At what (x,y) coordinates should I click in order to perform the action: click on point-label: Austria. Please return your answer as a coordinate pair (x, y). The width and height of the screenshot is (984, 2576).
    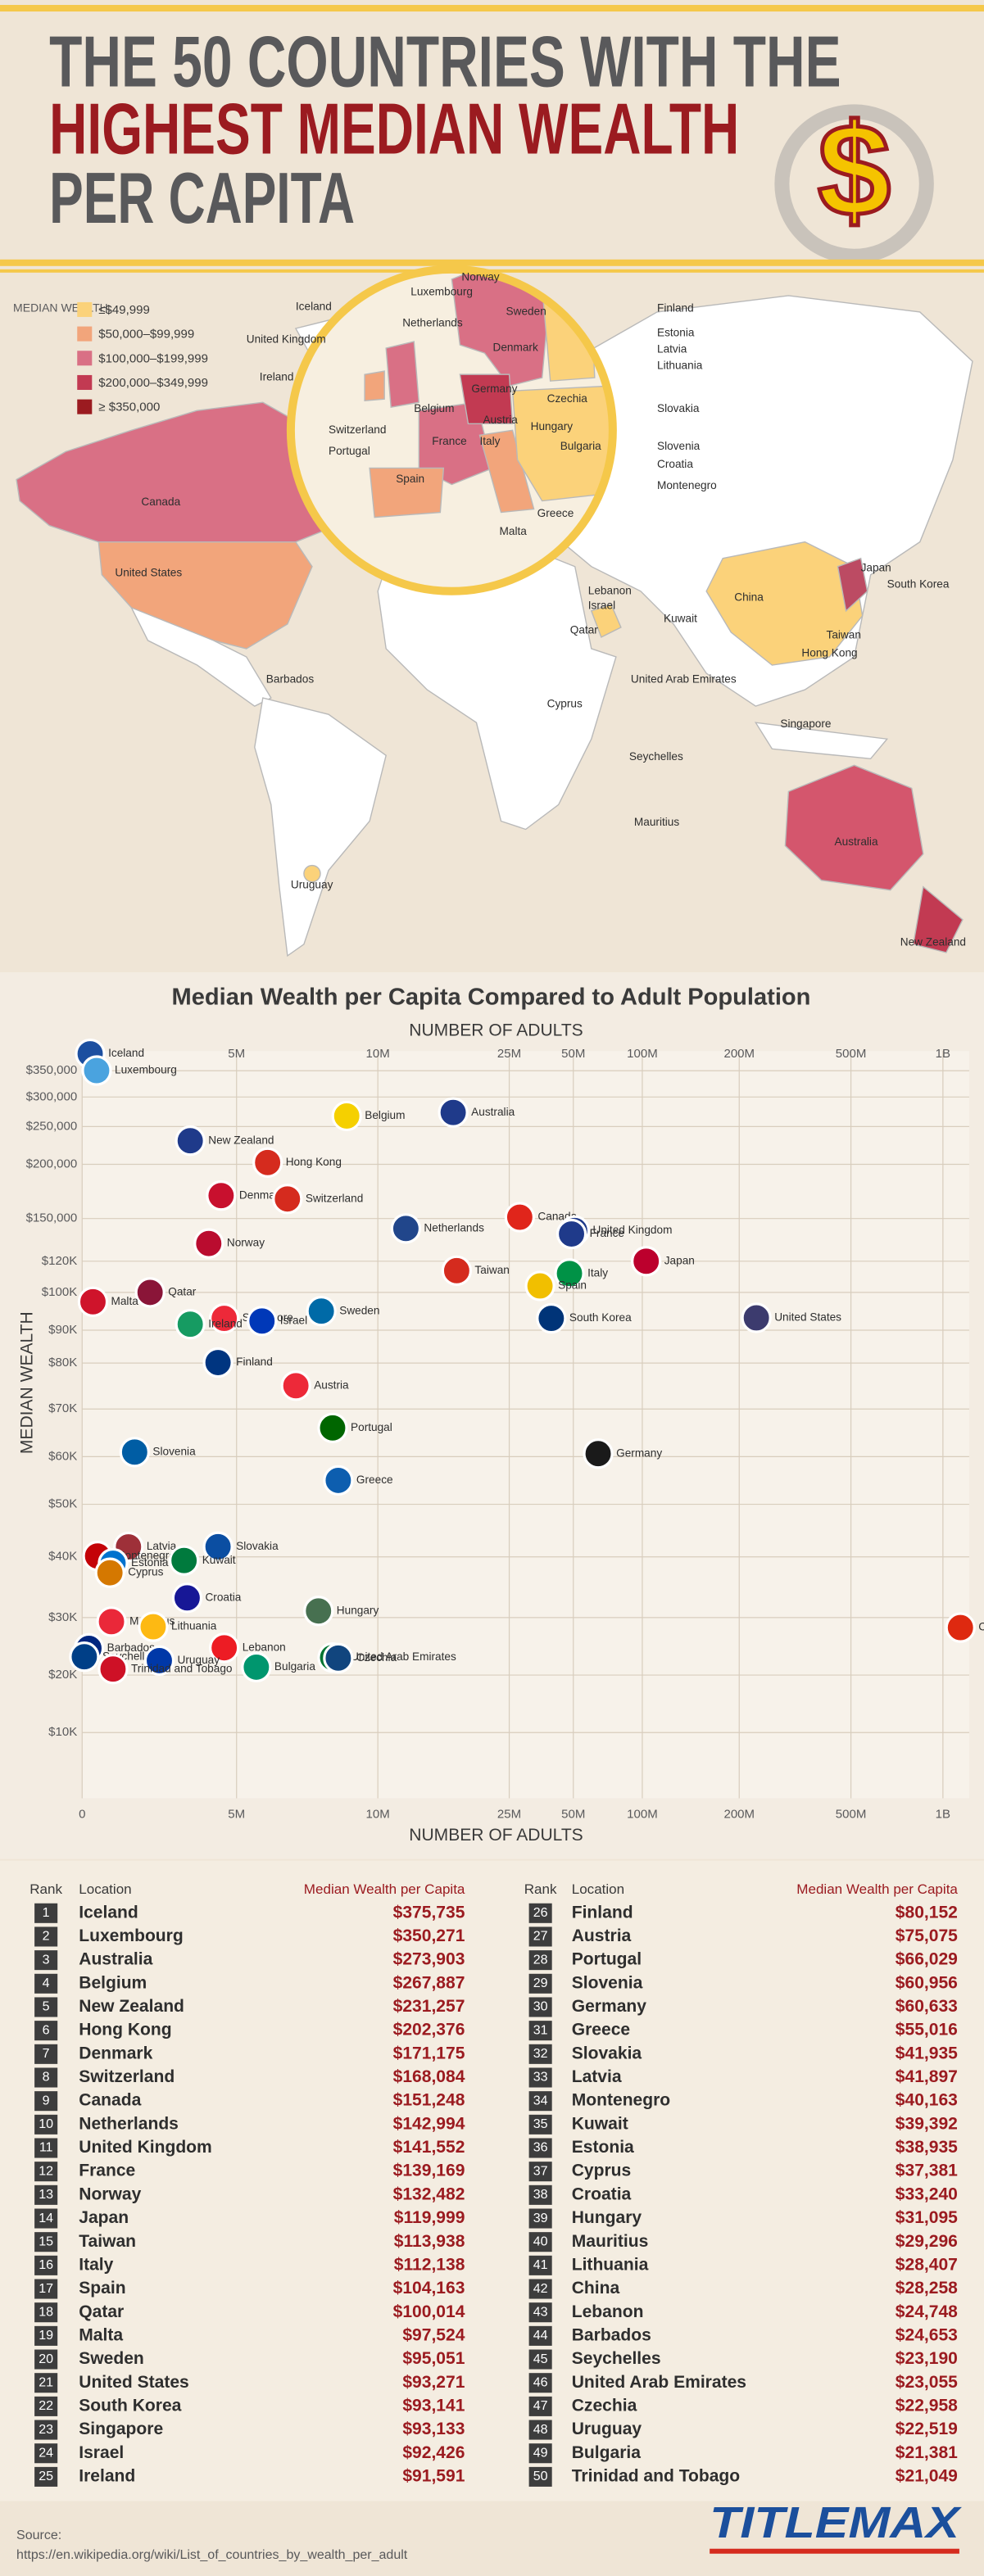
    Looking at the image, I should click on (331, 1385).